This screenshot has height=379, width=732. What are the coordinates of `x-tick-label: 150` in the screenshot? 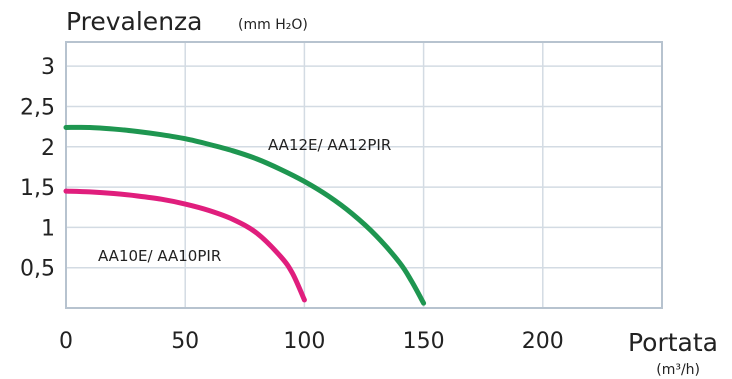 It's located at (424, 341).